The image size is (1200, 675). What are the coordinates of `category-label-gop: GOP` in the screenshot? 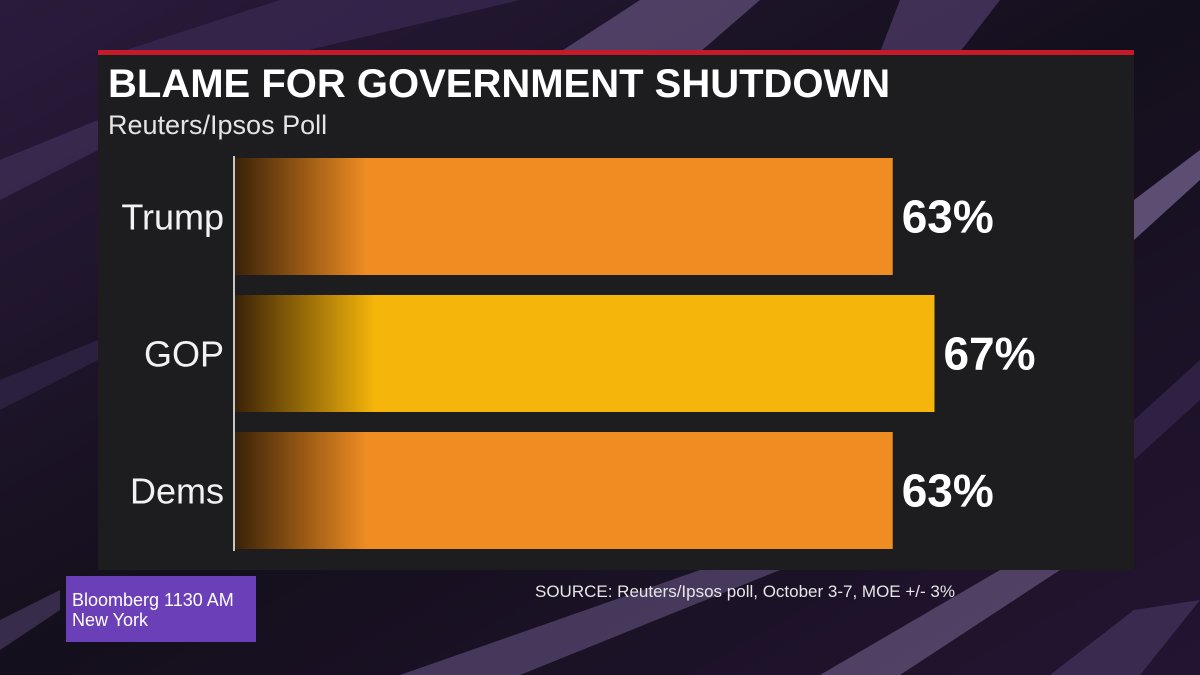 It's located at (184, 354).